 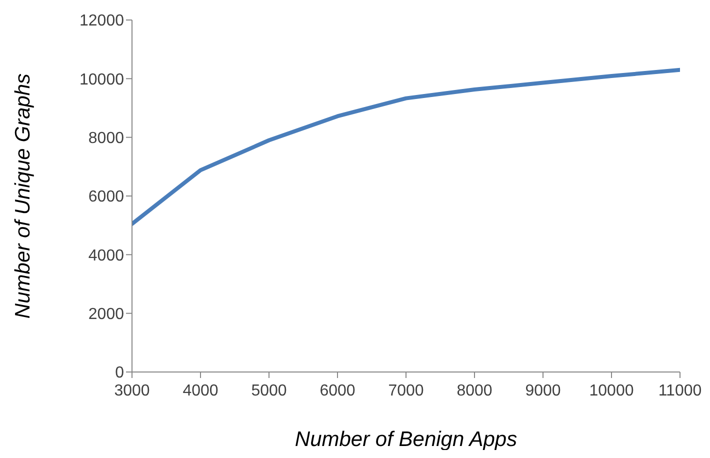 What do you see at coordinates (102, 79) in the screenshot?
I see `y-tick-label: 10000` at bounding box center [102, 79].